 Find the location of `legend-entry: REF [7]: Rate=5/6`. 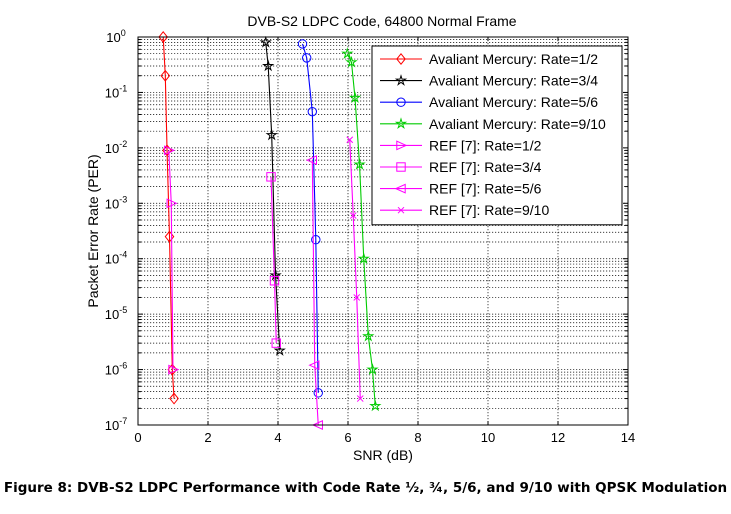

legend-entry: REF [7]: Rate=5/6 is located at coordinates (461, 189).